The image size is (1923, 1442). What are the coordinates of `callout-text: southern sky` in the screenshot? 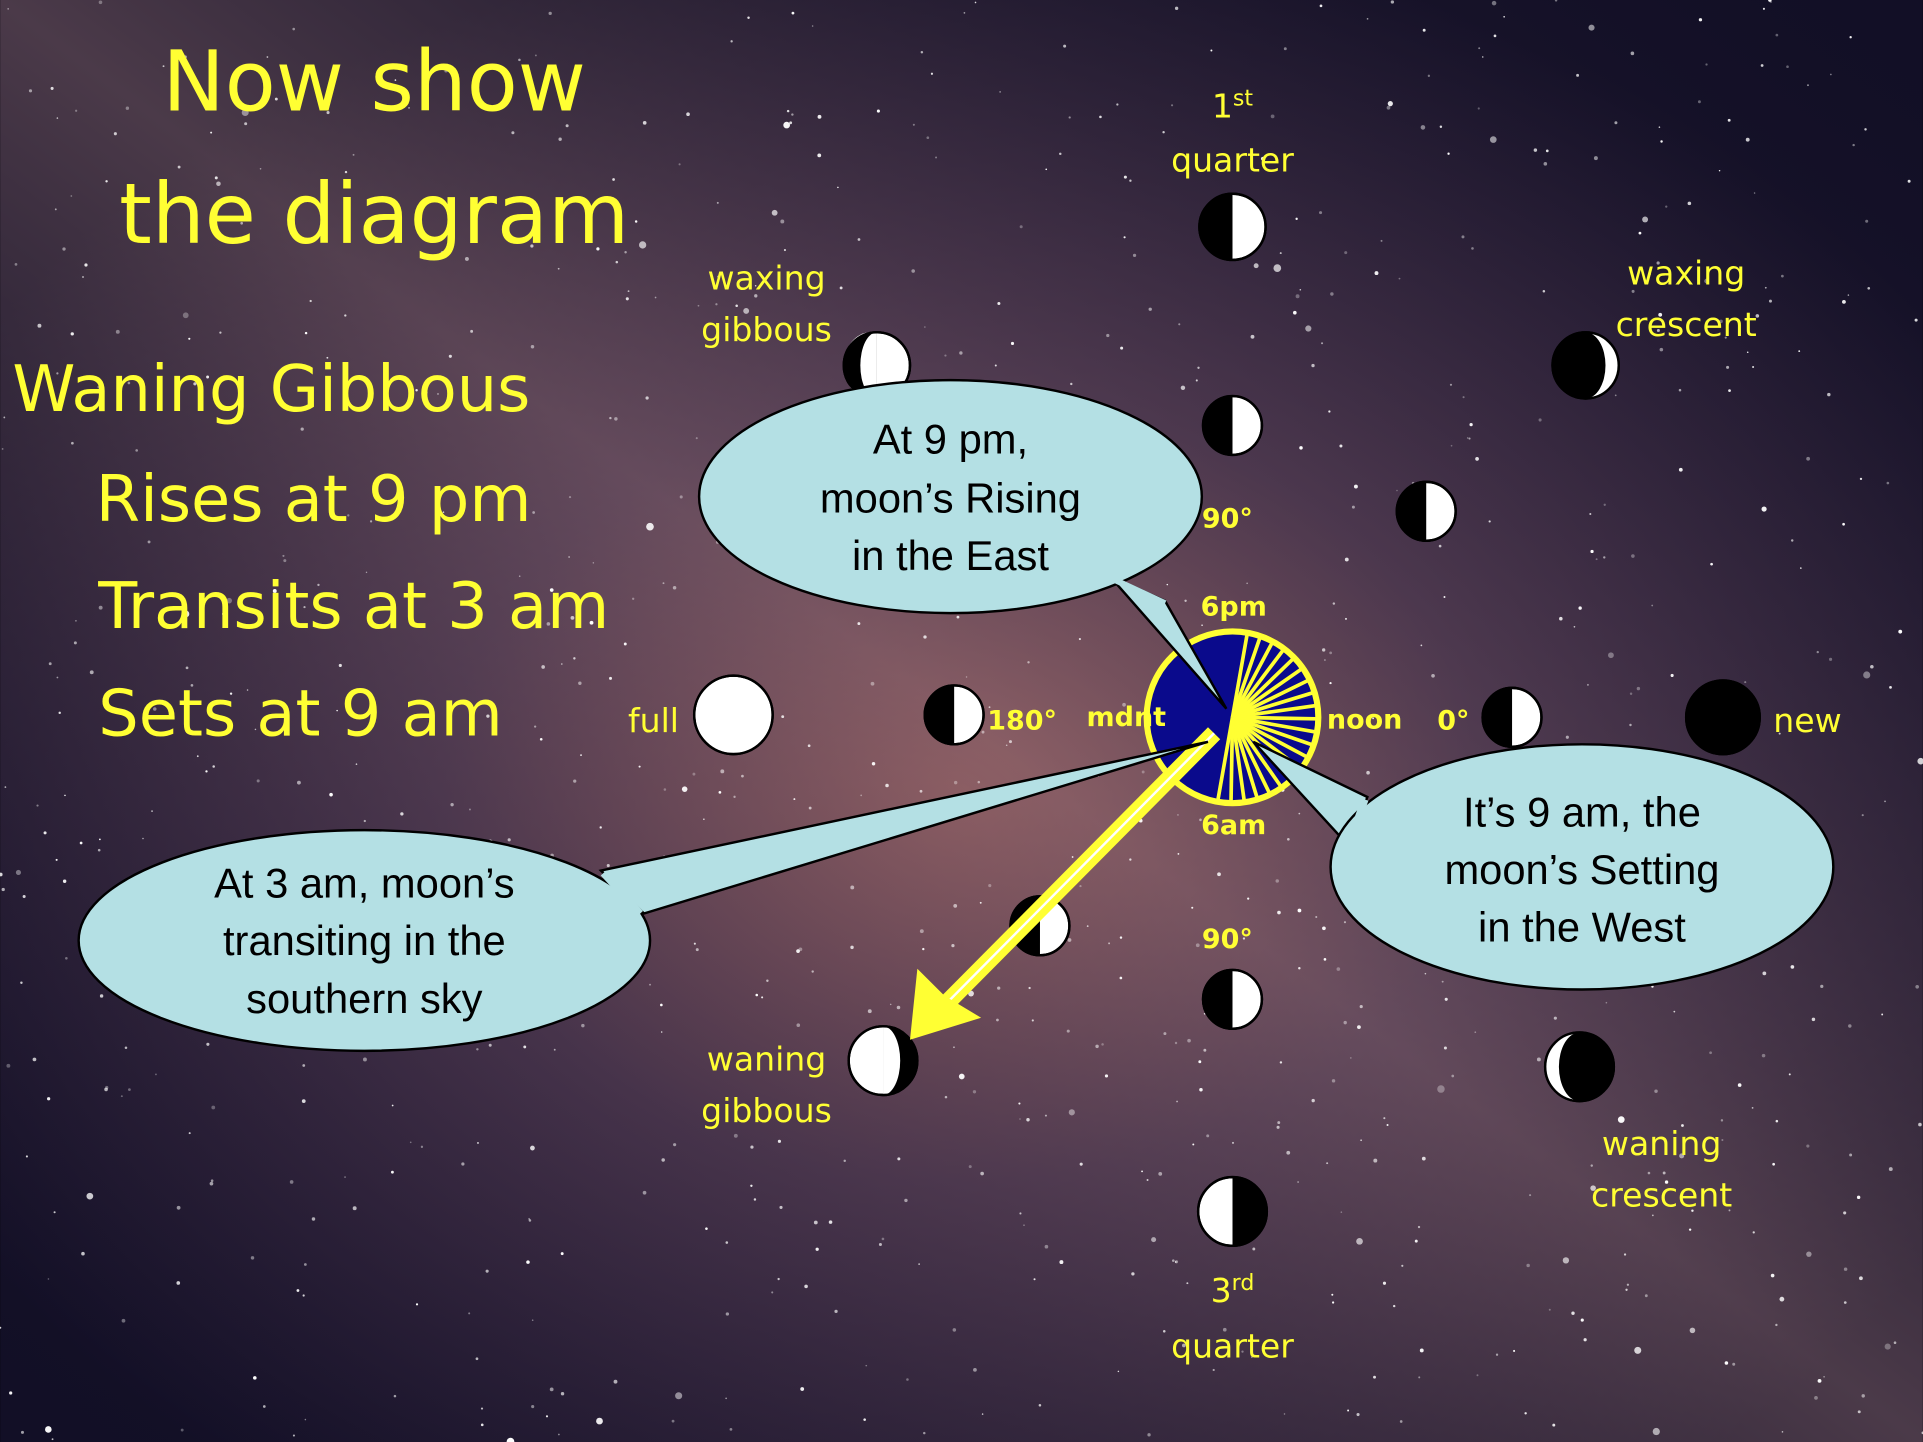 It's located at (364, 998).